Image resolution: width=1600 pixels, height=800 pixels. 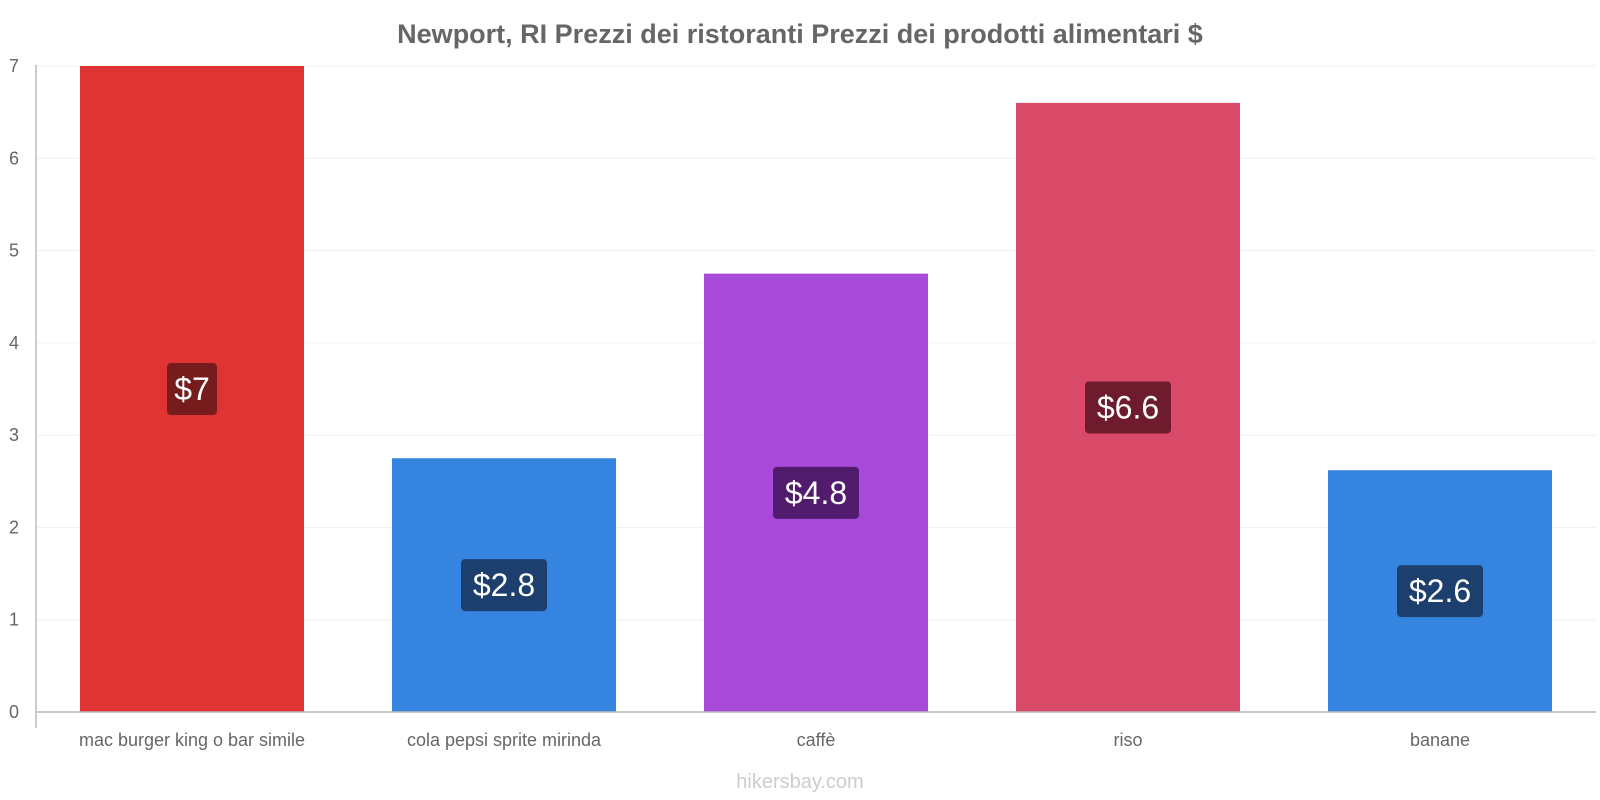 I want to click on watermark: hikersbay.com, so click(x=799, y=782).